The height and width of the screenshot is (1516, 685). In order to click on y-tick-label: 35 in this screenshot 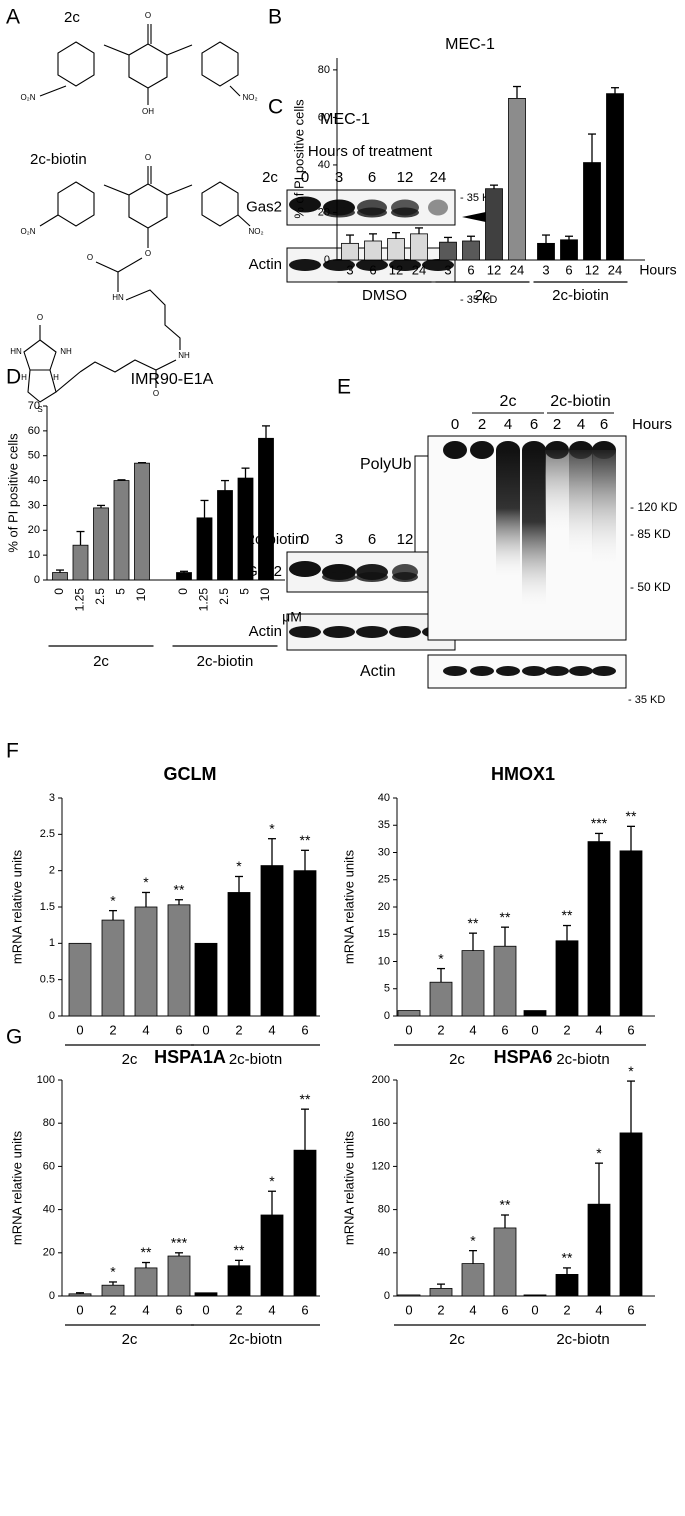, I will do `click(384, 825)`.